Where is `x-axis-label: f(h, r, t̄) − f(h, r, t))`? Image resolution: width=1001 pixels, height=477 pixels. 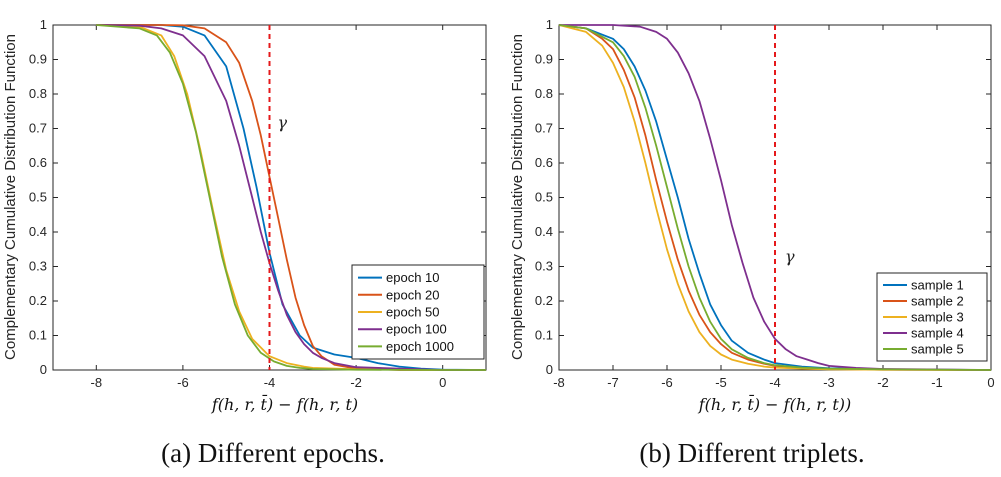
x-axis-label: f(h, r, t̄) − f(h, r, t)) is located at coordinates (775, 403).